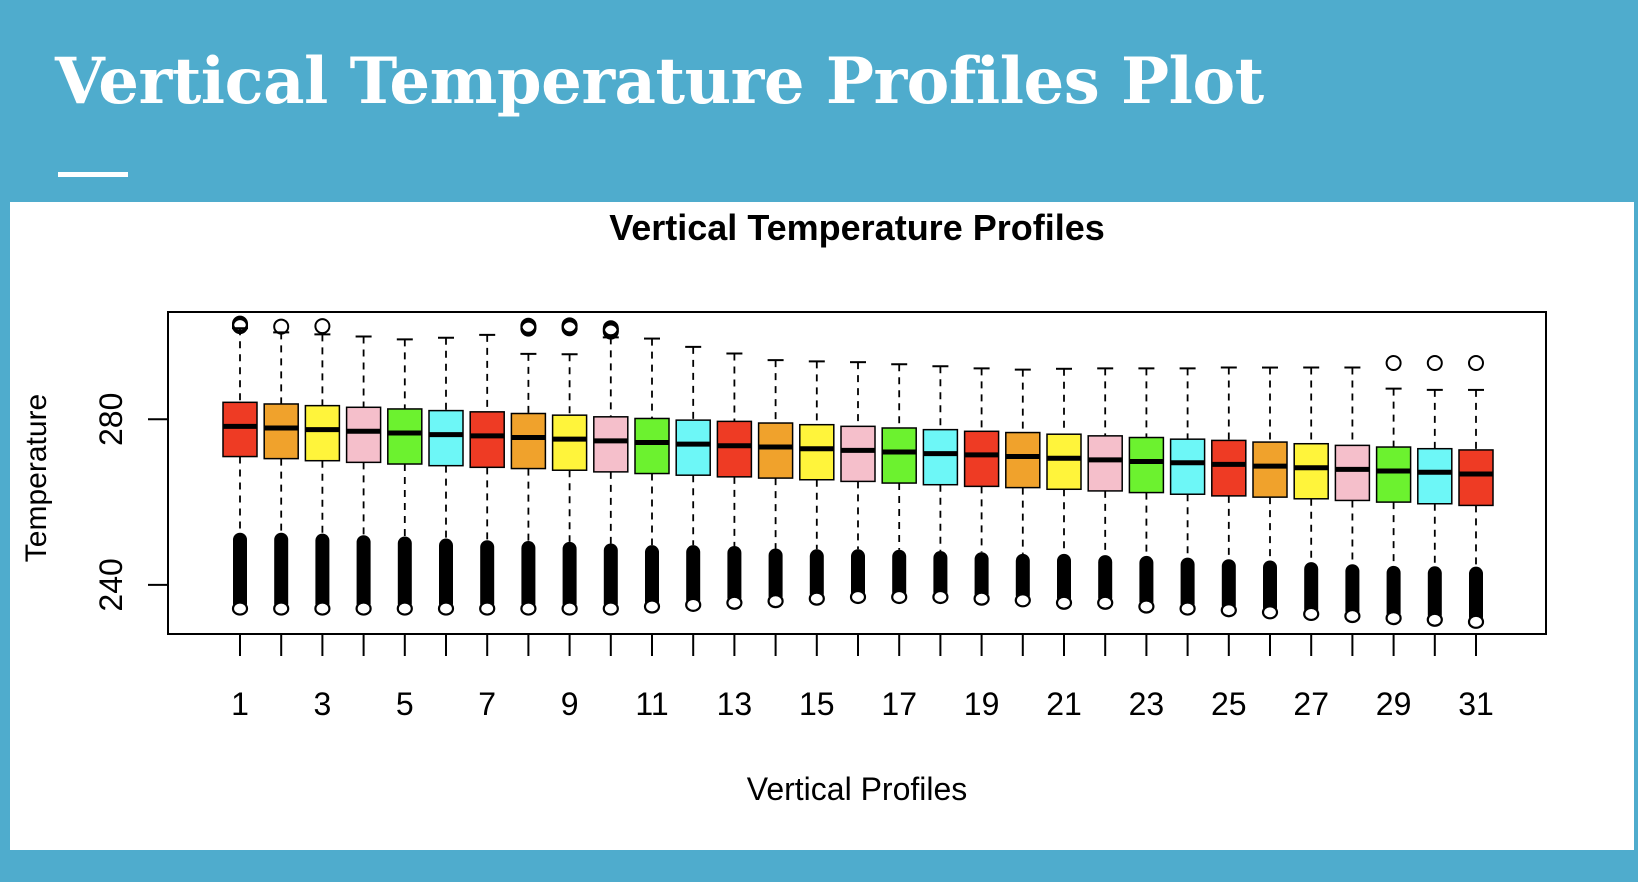 This screenshot has width=1638, height=882. What do you see at coordinates (817, 704) in the screenshot?
I see `x-tick-label: 15` at bounding box center [817, 704].